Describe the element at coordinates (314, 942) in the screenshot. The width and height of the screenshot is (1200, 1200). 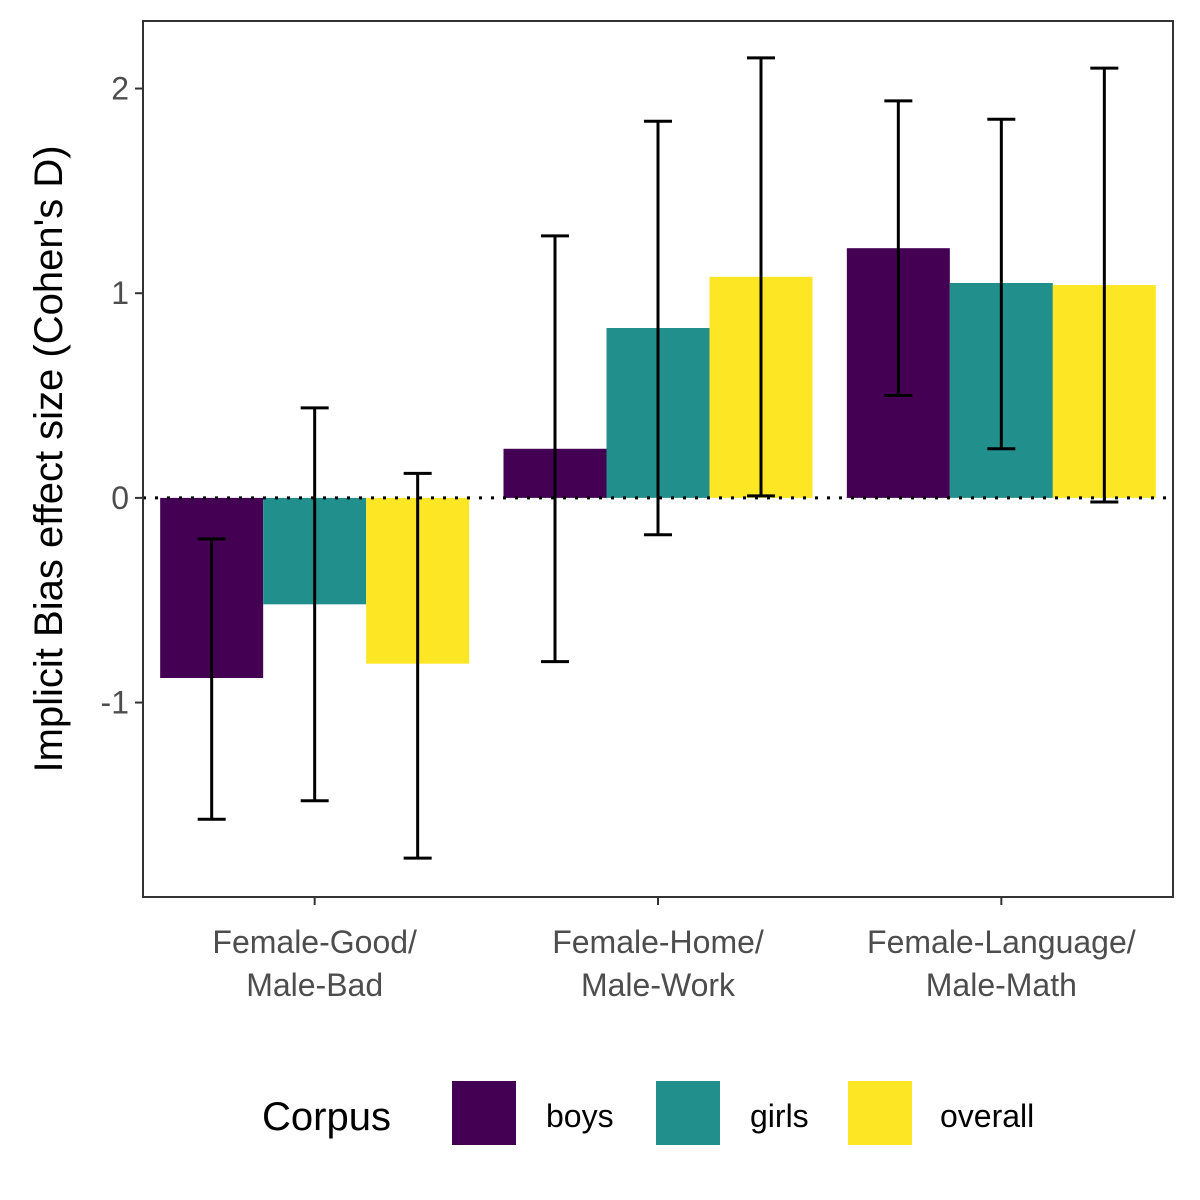
I see `x-tick-label: Female-Good/` at that location.